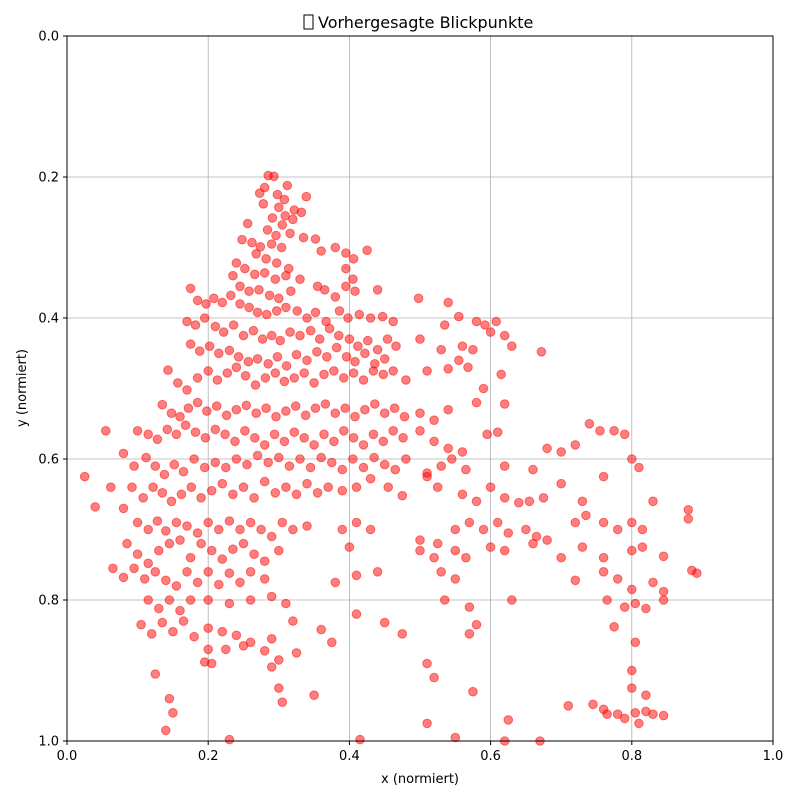  Describe the element at coordinates (48, 37) in the screenshot. I see `y-tick-label: 0.0` at that location.